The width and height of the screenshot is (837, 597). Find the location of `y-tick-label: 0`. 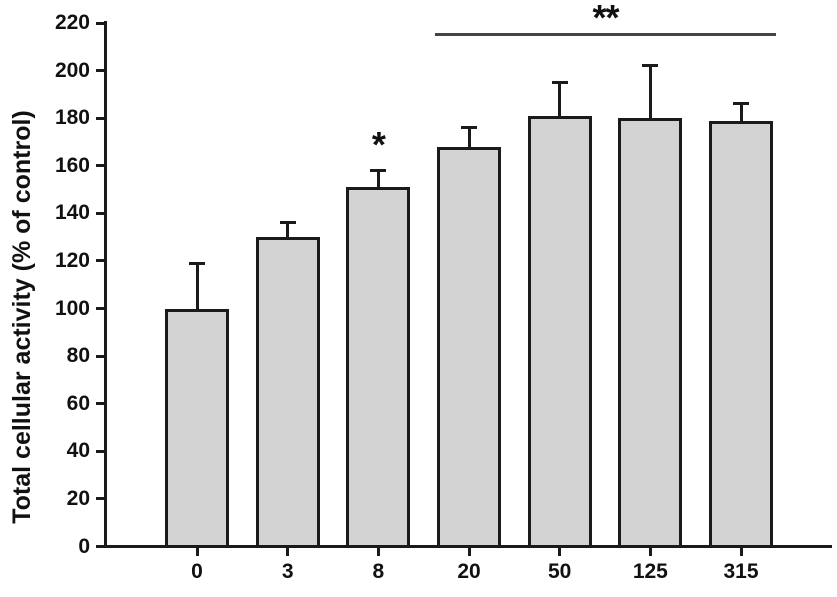

y-tick-label: 0 is located at coordinates (84, 546).